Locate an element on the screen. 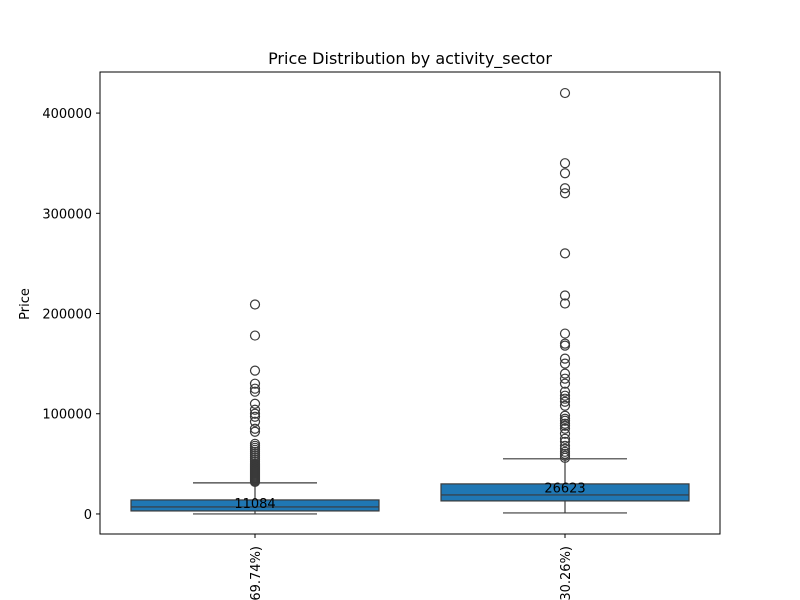 Image resolution: width=800 pixels, height=600 pixels. box-group: 11084 is located at coordinates (255, 407).